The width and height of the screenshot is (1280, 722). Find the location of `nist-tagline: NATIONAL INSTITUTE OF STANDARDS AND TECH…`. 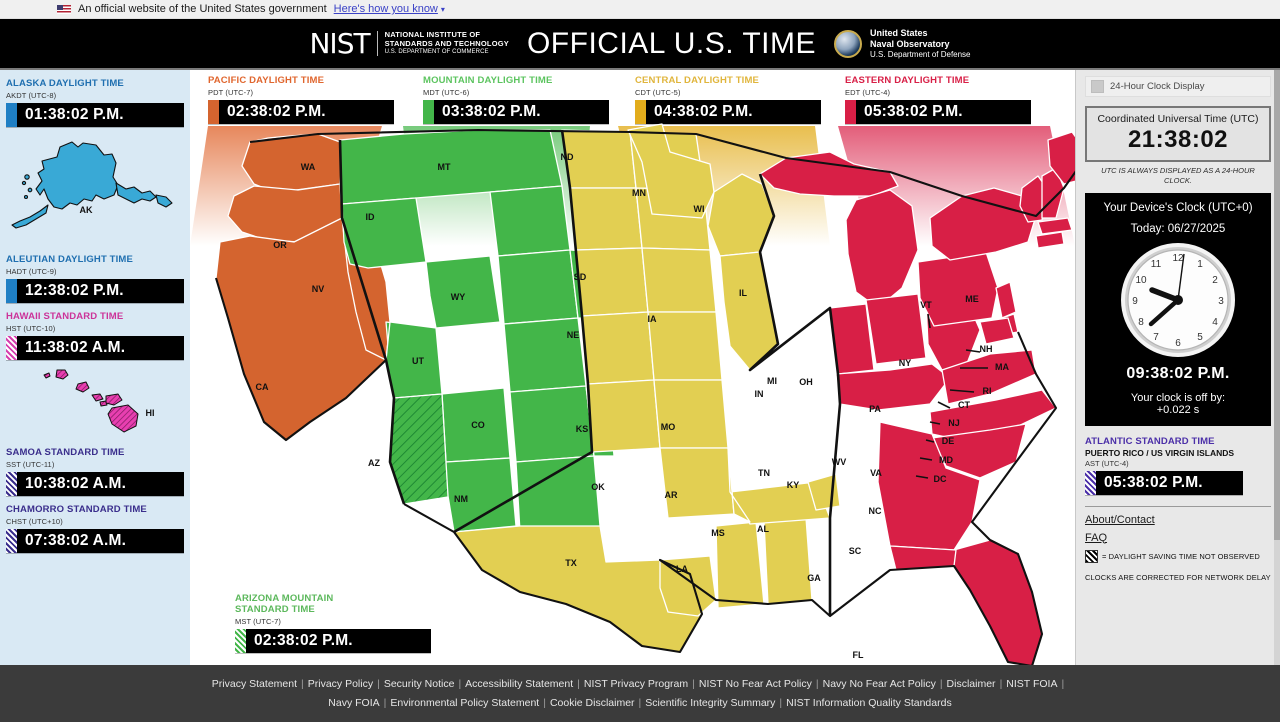

nist-tagline: NATIONAL INSTITUTE OF STANDARDS AND TECH… is located at coordinates (442, 43).